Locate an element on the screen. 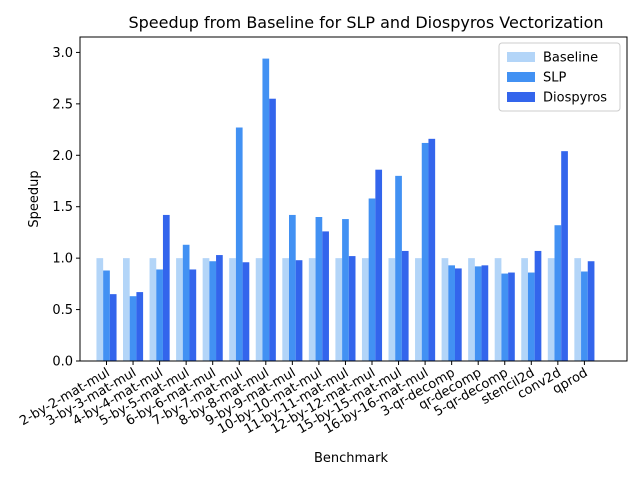 This screenshot has width=640, height=480. legend-swatch-diospyros is located at coordinates (521, 97).